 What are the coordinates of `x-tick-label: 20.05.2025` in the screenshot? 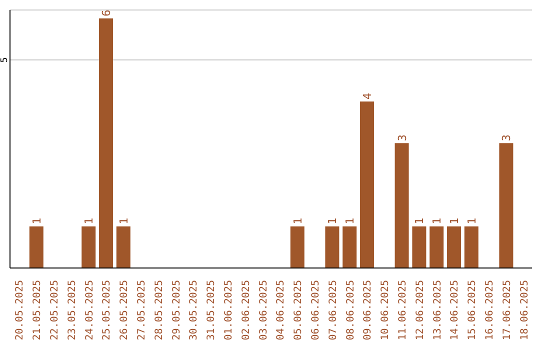 It's located at (20, 310).